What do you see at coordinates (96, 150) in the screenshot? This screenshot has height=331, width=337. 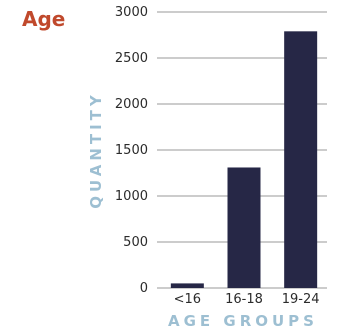 I see `y-axis-label: QUANTITY` at bounding box center [96, 150].